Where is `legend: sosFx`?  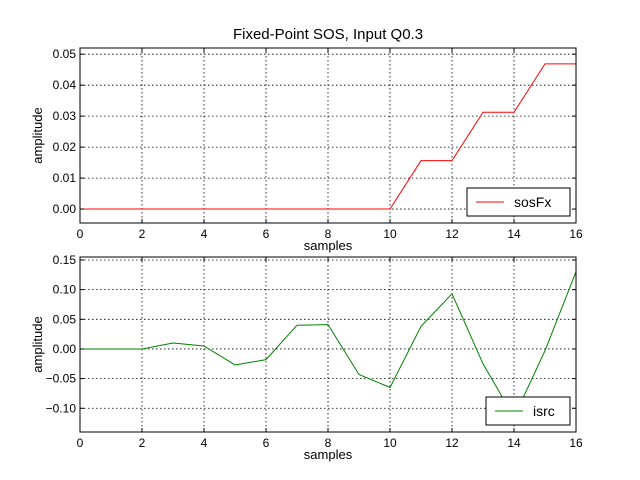
legend: sosFx is located at coordinates (518, 202).